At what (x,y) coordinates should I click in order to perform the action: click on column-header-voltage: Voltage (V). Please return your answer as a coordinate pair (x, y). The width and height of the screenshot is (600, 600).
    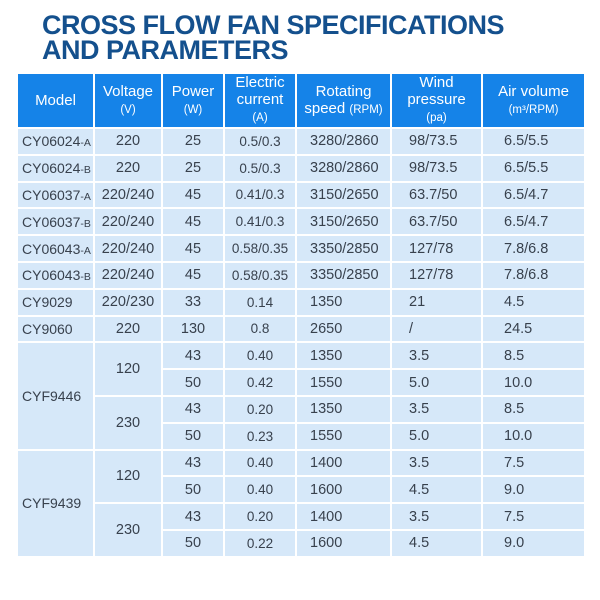
    Looking at the image, I should click on (128, 100).